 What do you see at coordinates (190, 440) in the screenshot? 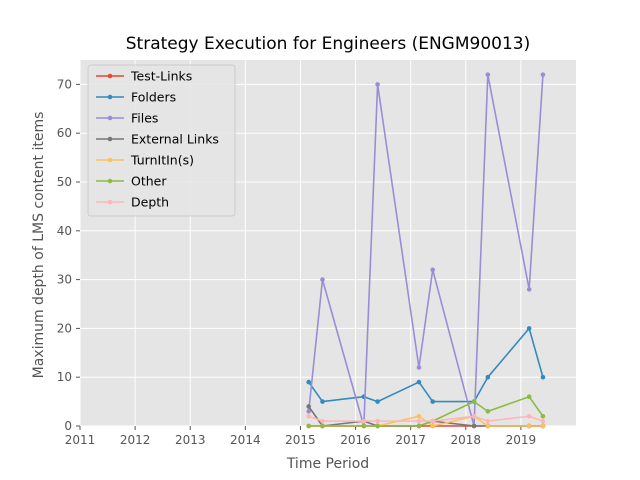
I see `x-tick-label: 2013` at bounding box center [190, 440].